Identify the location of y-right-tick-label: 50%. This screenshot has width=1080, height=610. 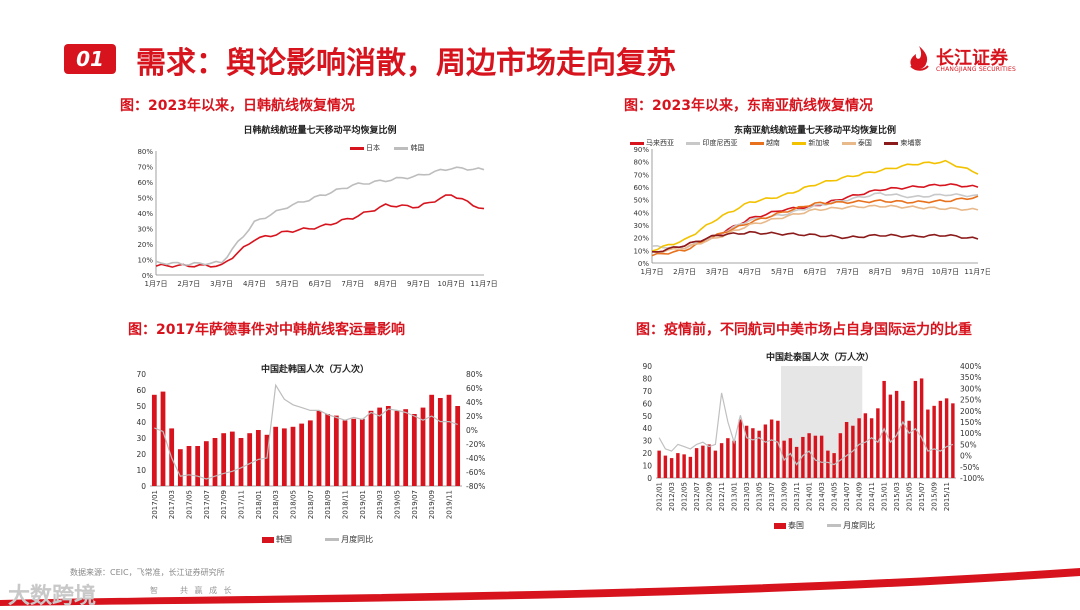
(968, 444).